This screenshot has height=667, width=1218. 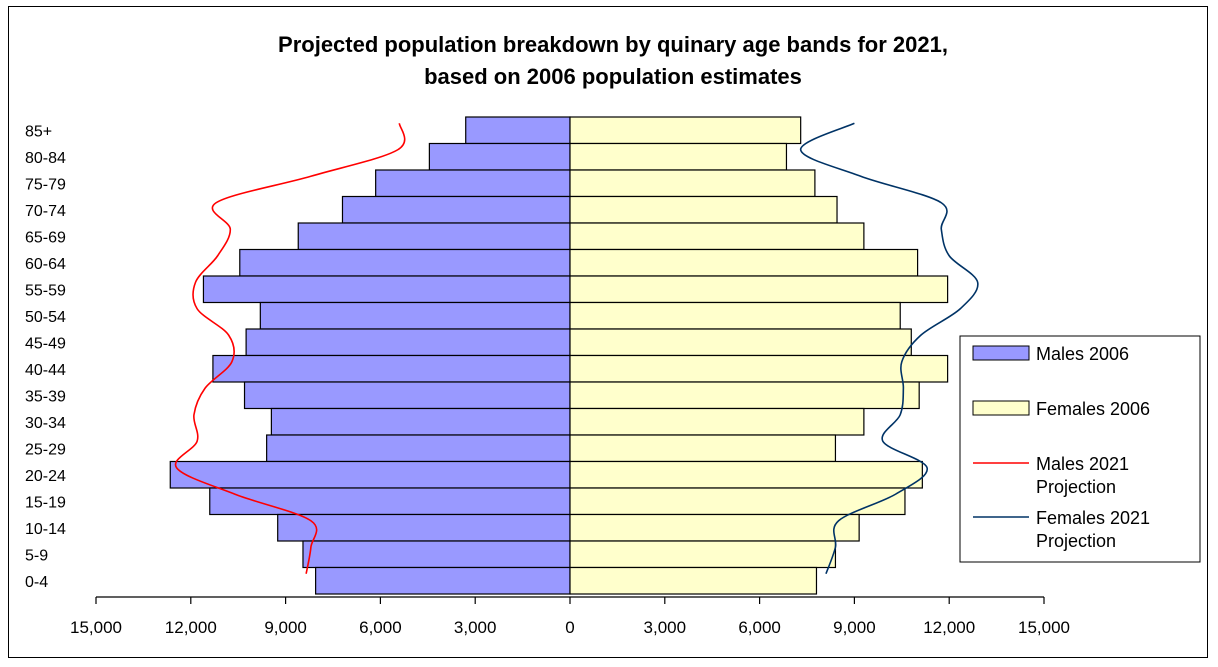 What do you see at coordinates (45, 237) in the screenshot?
I see `age-band-label: 65-69` at bounding box center [45, 237].